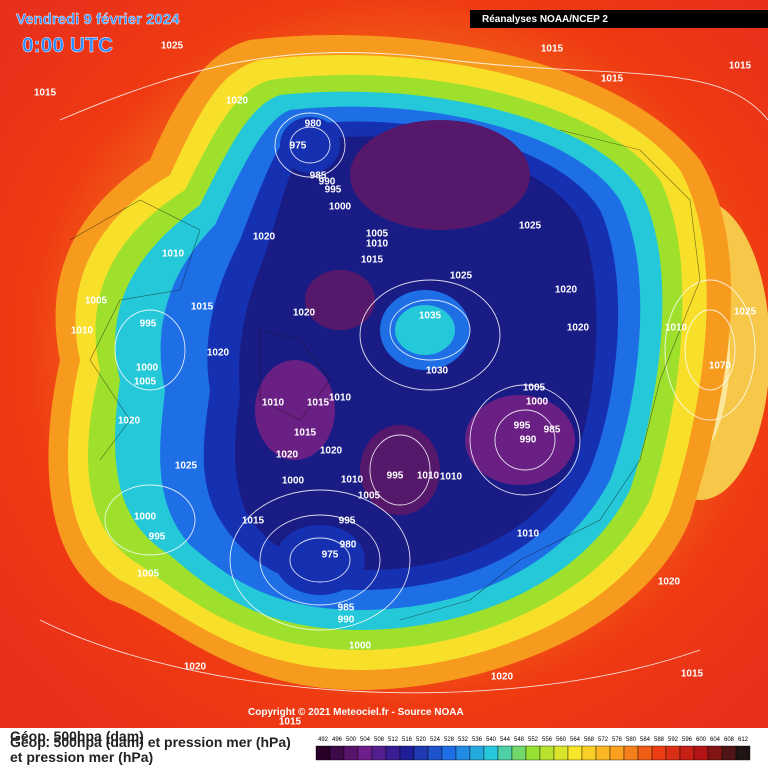 This screenshot has width=768, height=768. I want to click on colorbar-label: 528, so click(449, 740).